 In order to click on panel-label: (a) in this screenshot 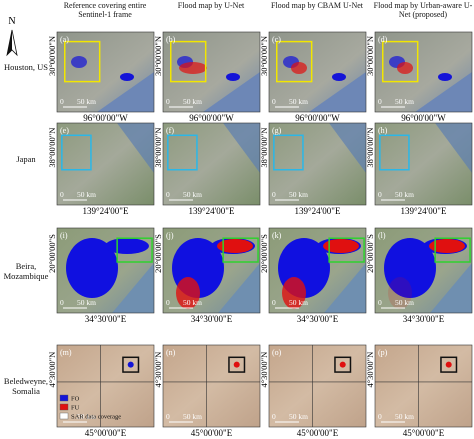, I will do `click(64, 39)`.